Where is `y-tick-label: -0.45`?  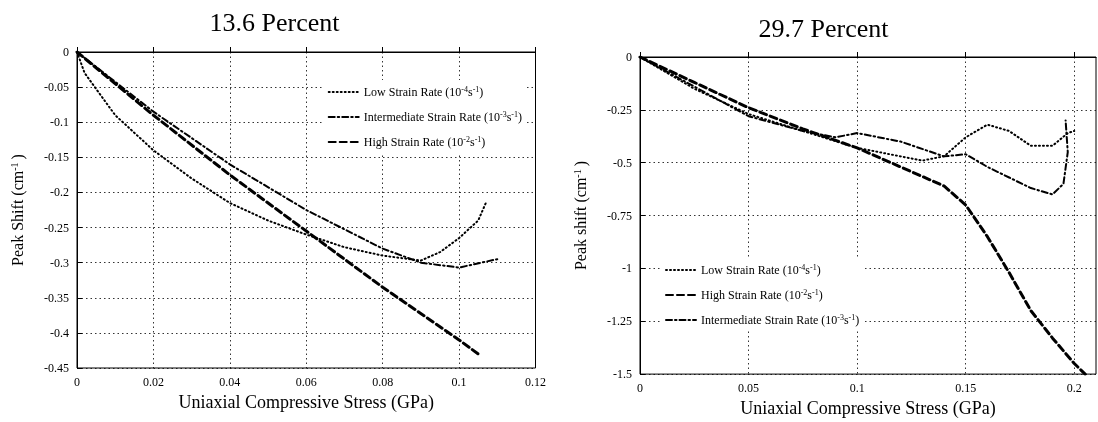 y-tick-label: -0.45 is located at coordinates (56, 368).